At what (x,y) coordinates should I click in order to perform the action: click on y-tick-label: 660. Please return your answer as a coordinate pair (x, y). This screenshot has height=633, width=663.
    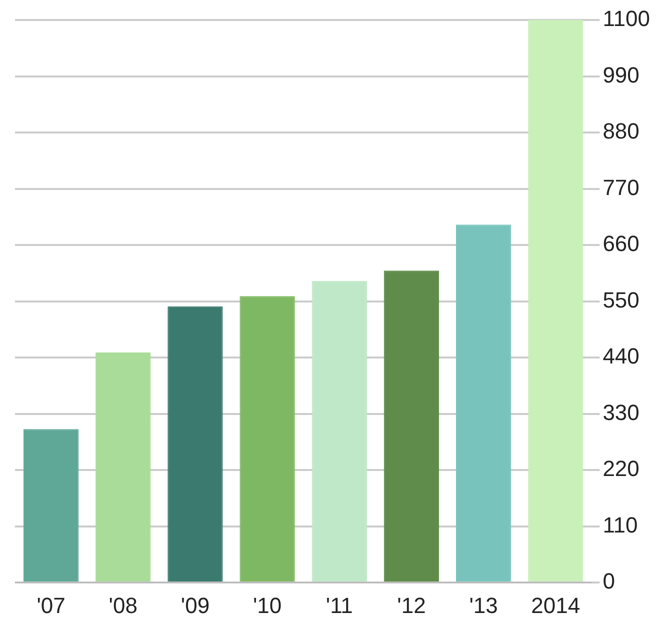
    Looking at the image, I should click on (621, 243).